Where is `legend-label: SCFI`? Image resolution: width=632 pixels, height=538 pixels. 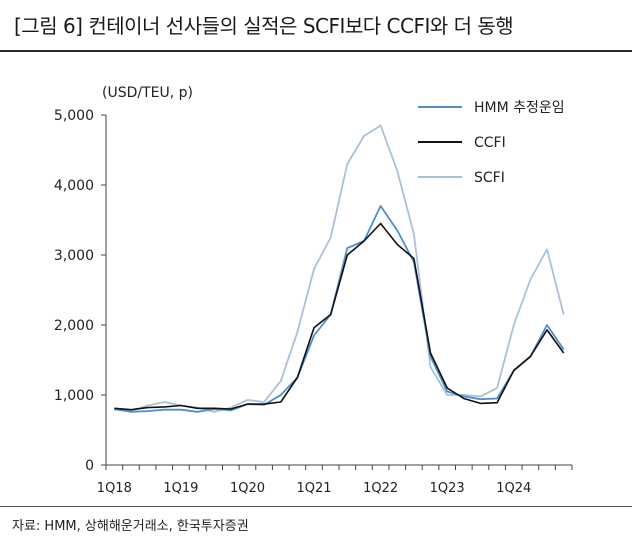 legend-label: SCFI is located at coordinates (489, 178).